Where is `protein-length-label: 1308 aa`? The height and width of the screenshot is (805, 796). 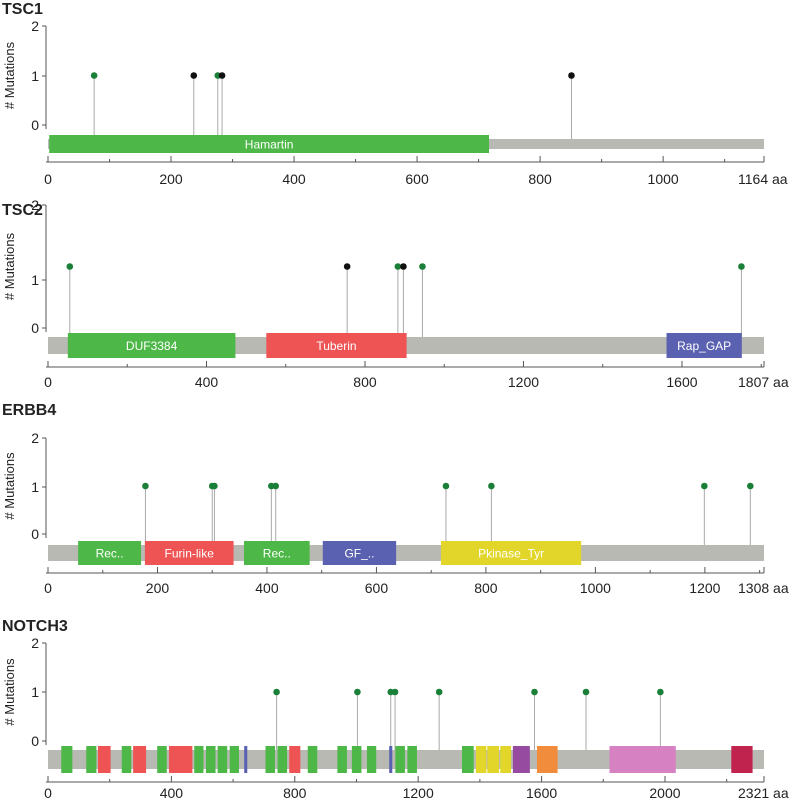
protein-length-label: 1308 aa is located at coordinates (763, 588).